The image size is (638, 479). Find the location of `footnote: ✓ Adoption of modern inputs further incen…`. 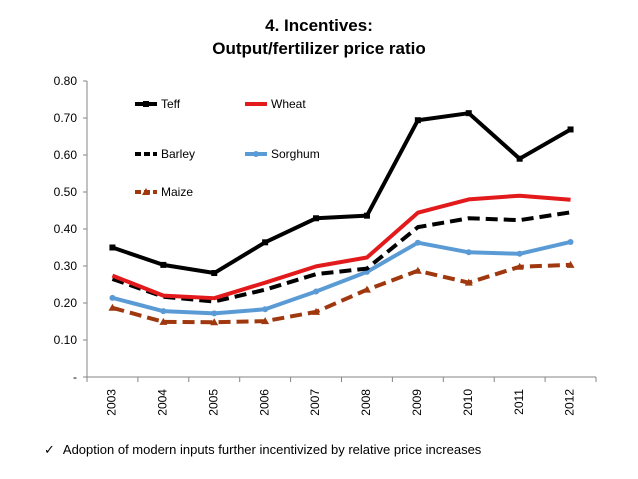

footnote: ✓ Adoption of modern inputs further incen… is located at coordinates (262, 450).